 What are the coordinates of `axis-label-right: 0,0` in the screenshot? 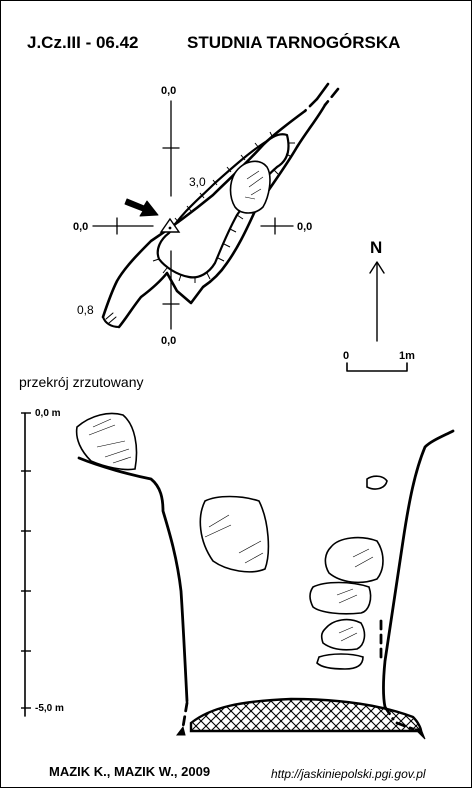 It's located at (304, 227).